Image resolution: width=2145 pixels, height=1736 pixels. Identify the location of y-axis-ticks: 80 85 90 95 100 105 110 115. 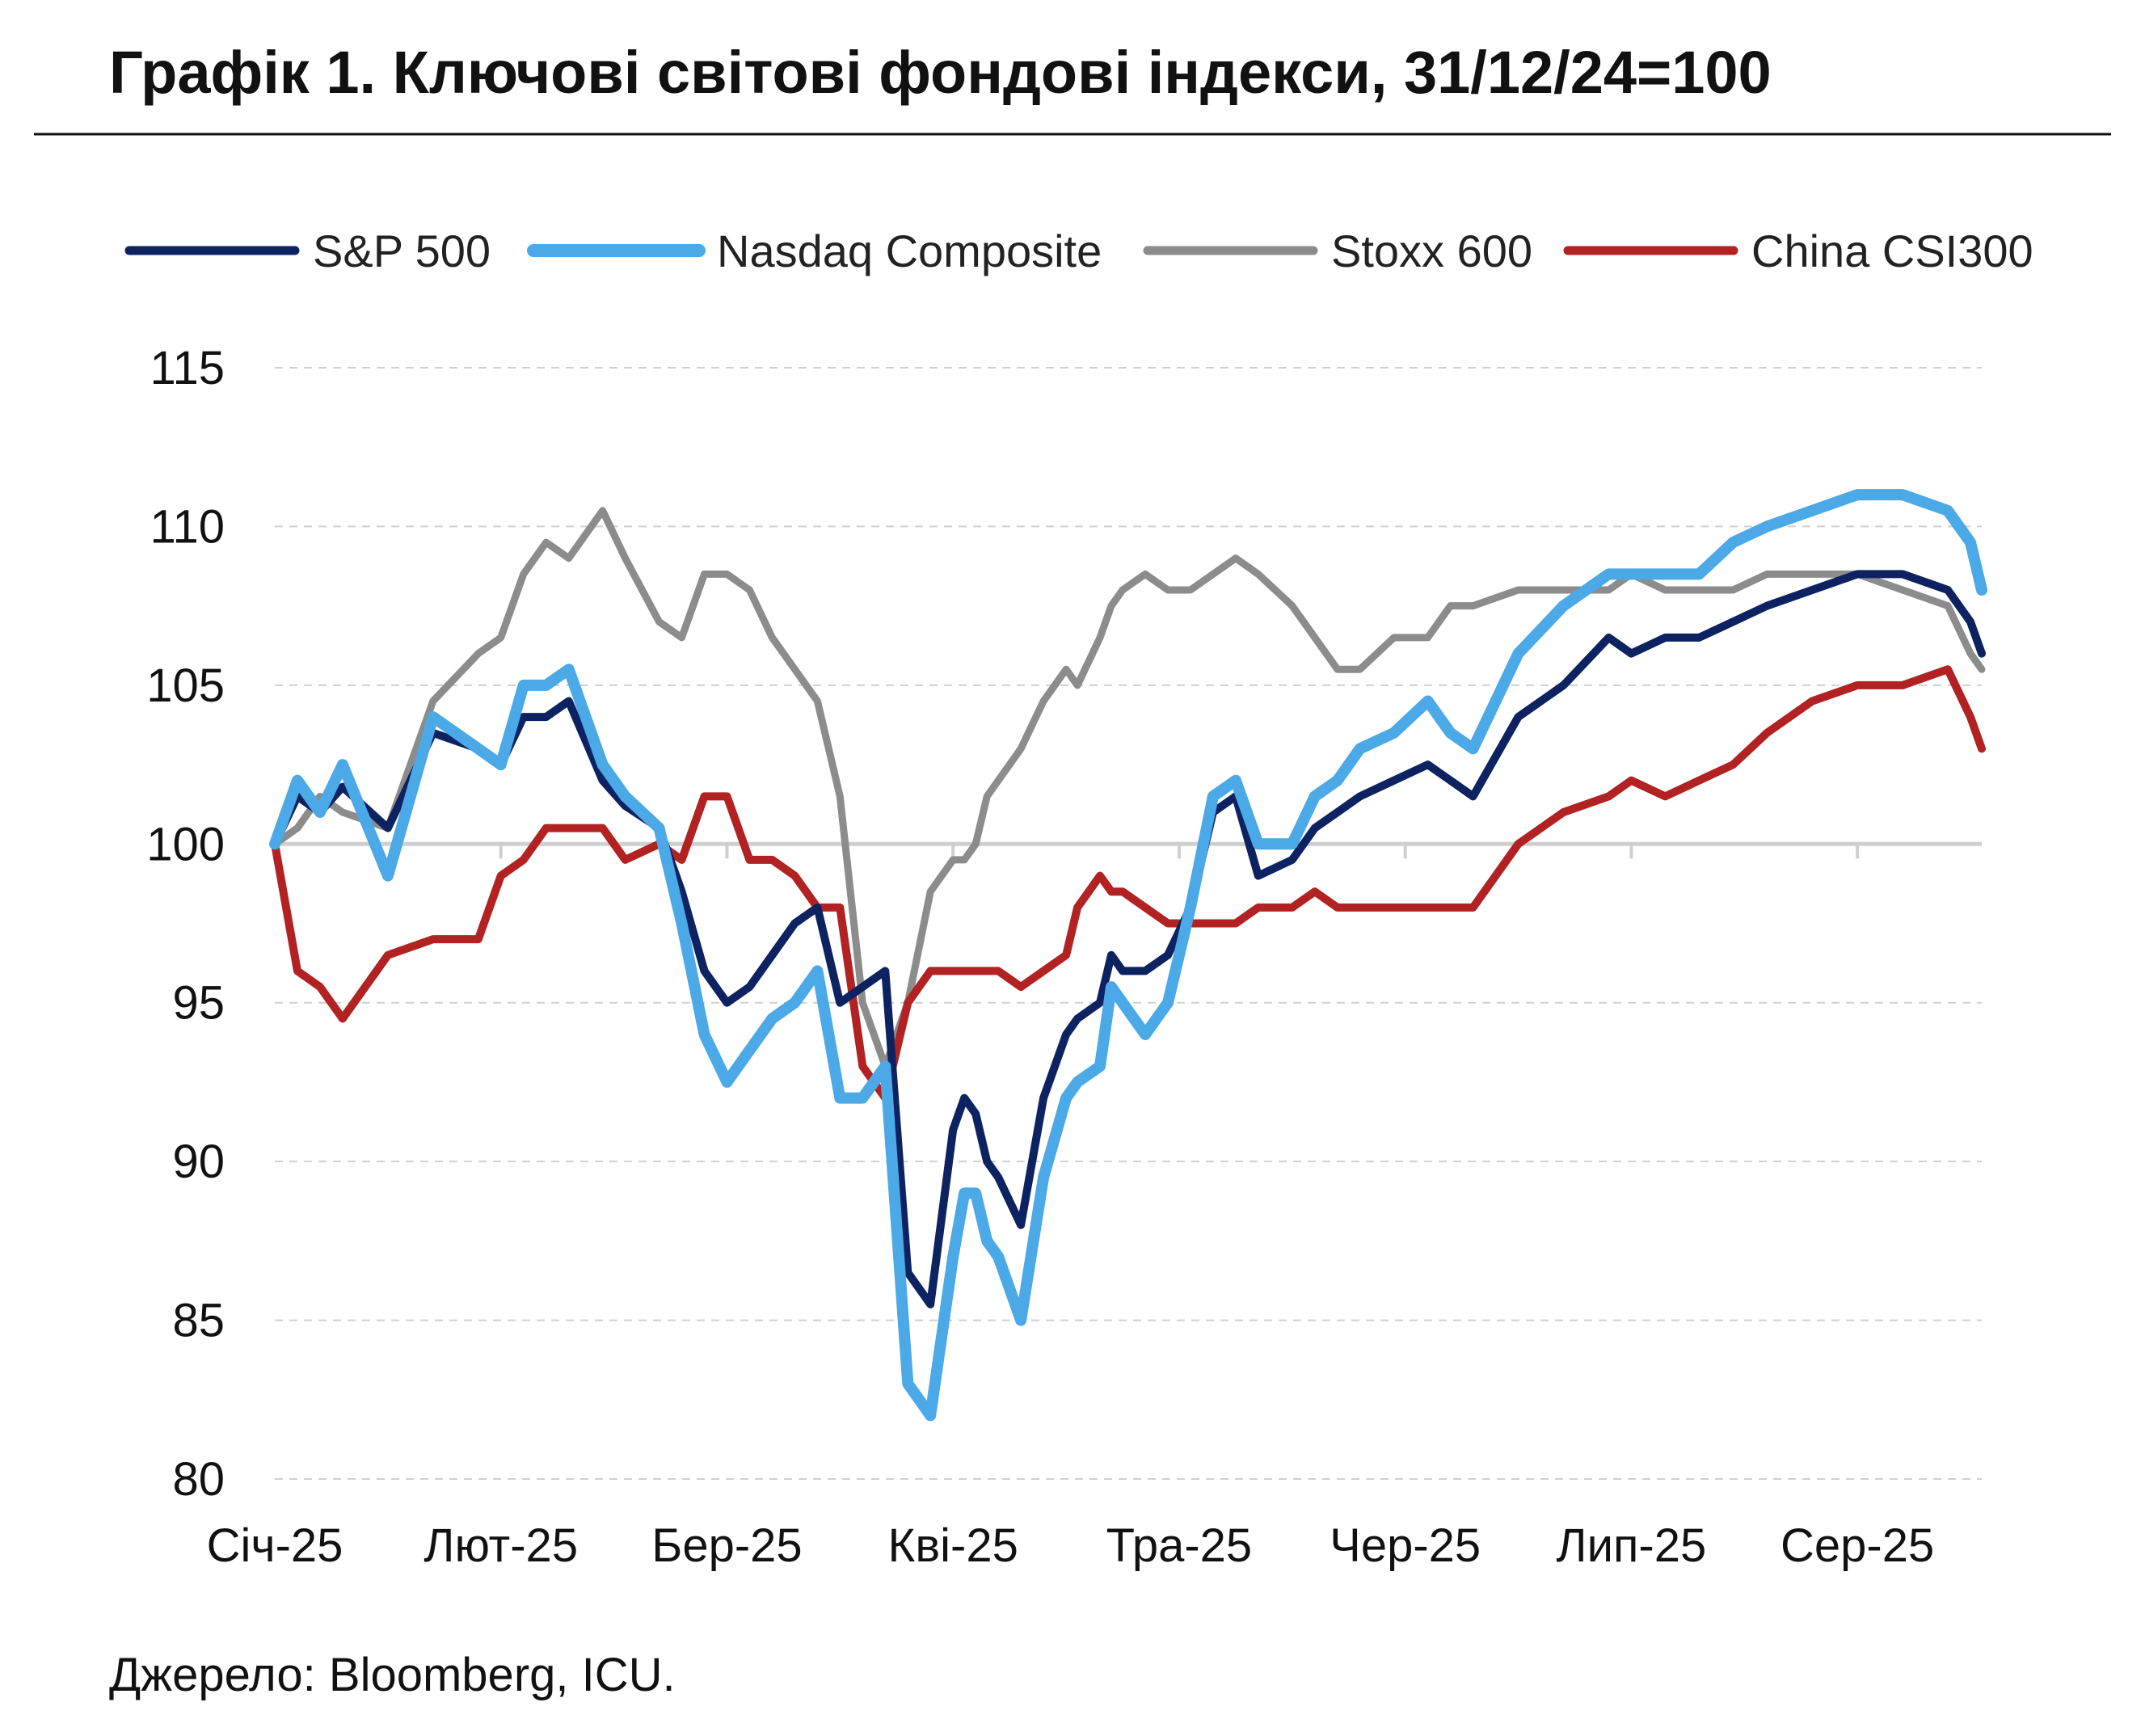
(185, 924).